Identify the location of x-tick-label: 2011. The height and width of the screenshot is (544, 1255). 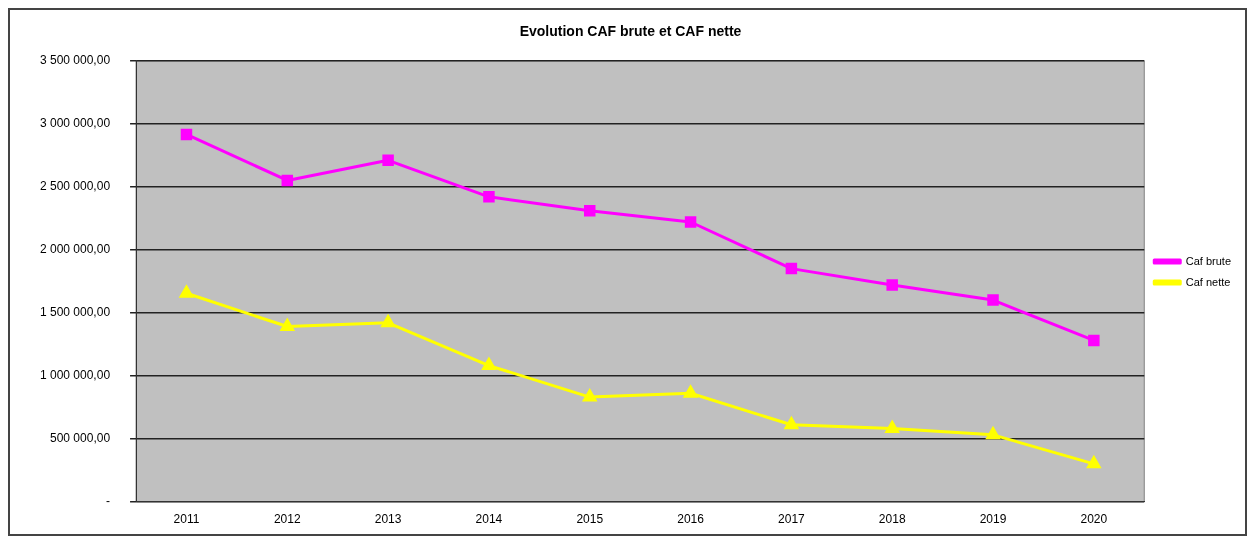
(186, 519).